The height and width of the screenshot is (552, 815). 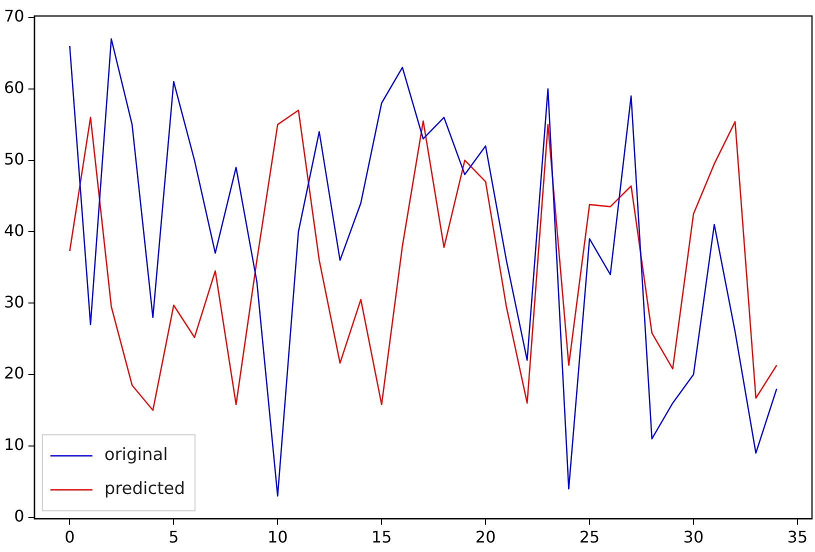 What do you see at coordinates (14, 230) in the screenshot?
I see `y-tick-label: 40` at bounding box center [14, 230].